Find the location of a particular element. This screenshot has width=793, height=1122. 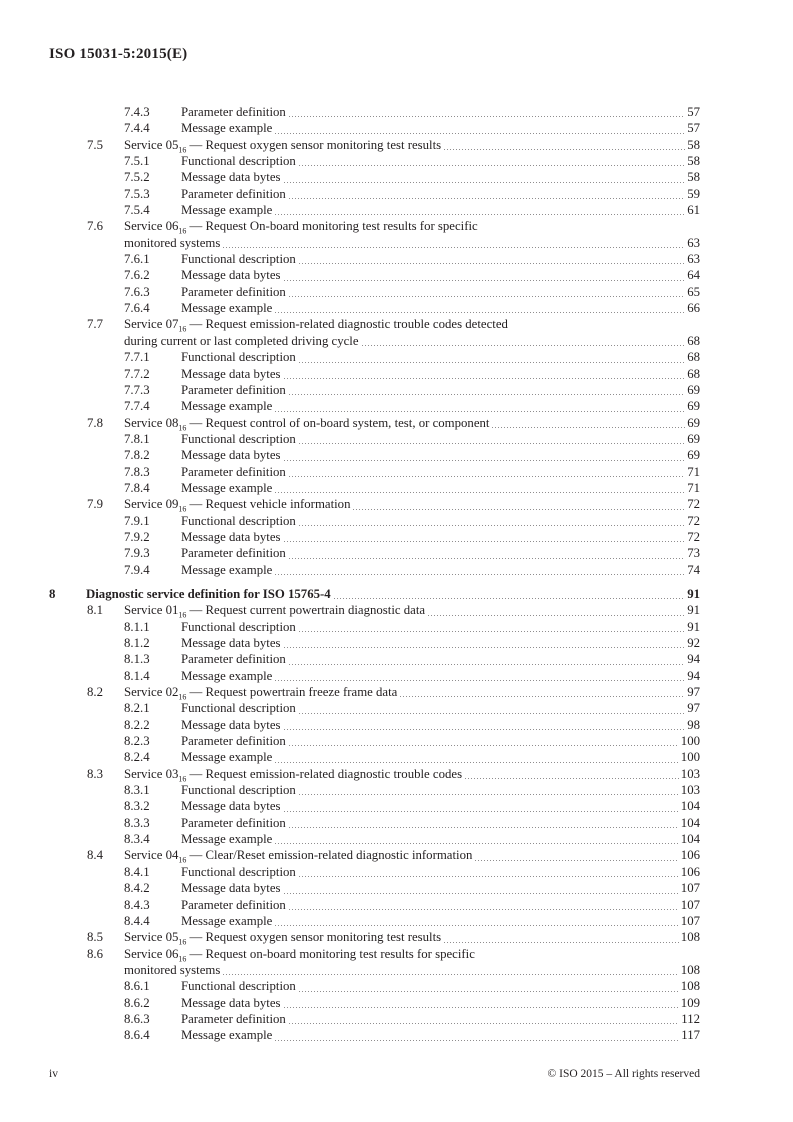

toc-entry-body: Message data bytes 104 is located at coordinates (440, 806).